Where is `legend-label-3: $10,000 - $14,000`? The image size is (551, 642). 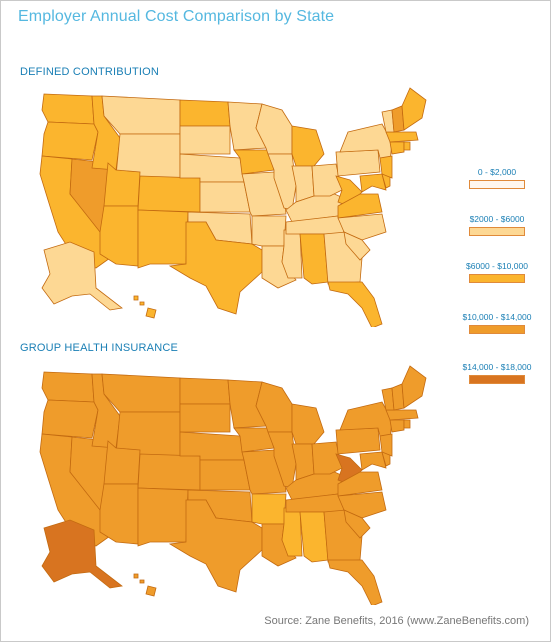
legend-label-3: $10,000 - $14,000 is located at coordinates (497, 317).